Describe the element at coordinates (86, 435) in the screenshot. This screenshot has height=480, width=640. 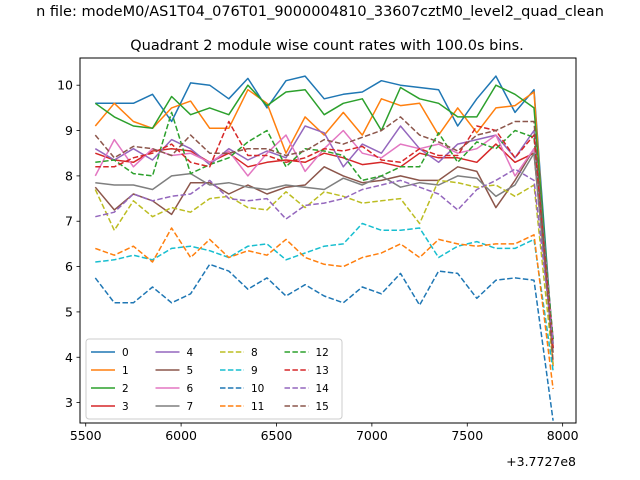
I see `x-tick-label: 5500` at that location.